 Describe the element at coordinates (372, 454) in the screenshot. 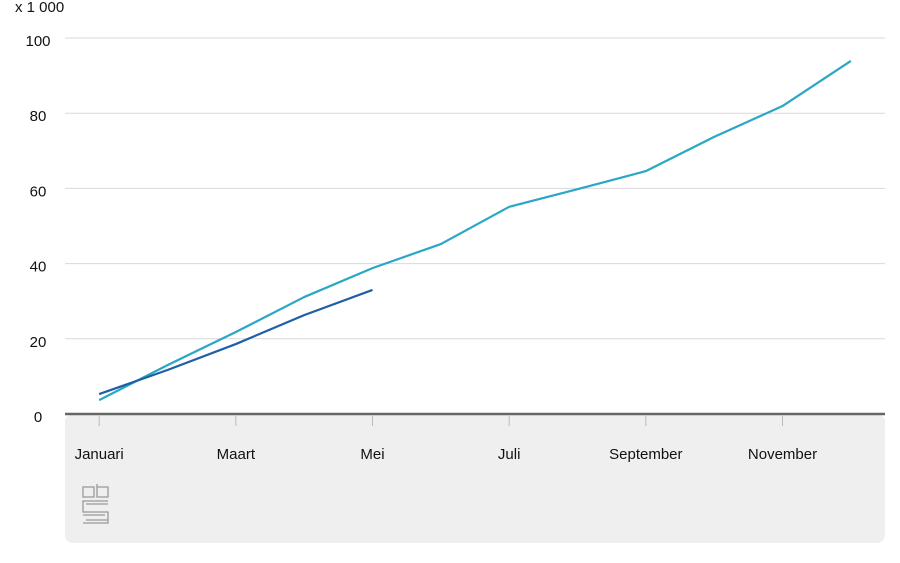

I see `x-tick-label: Mei` at that location.